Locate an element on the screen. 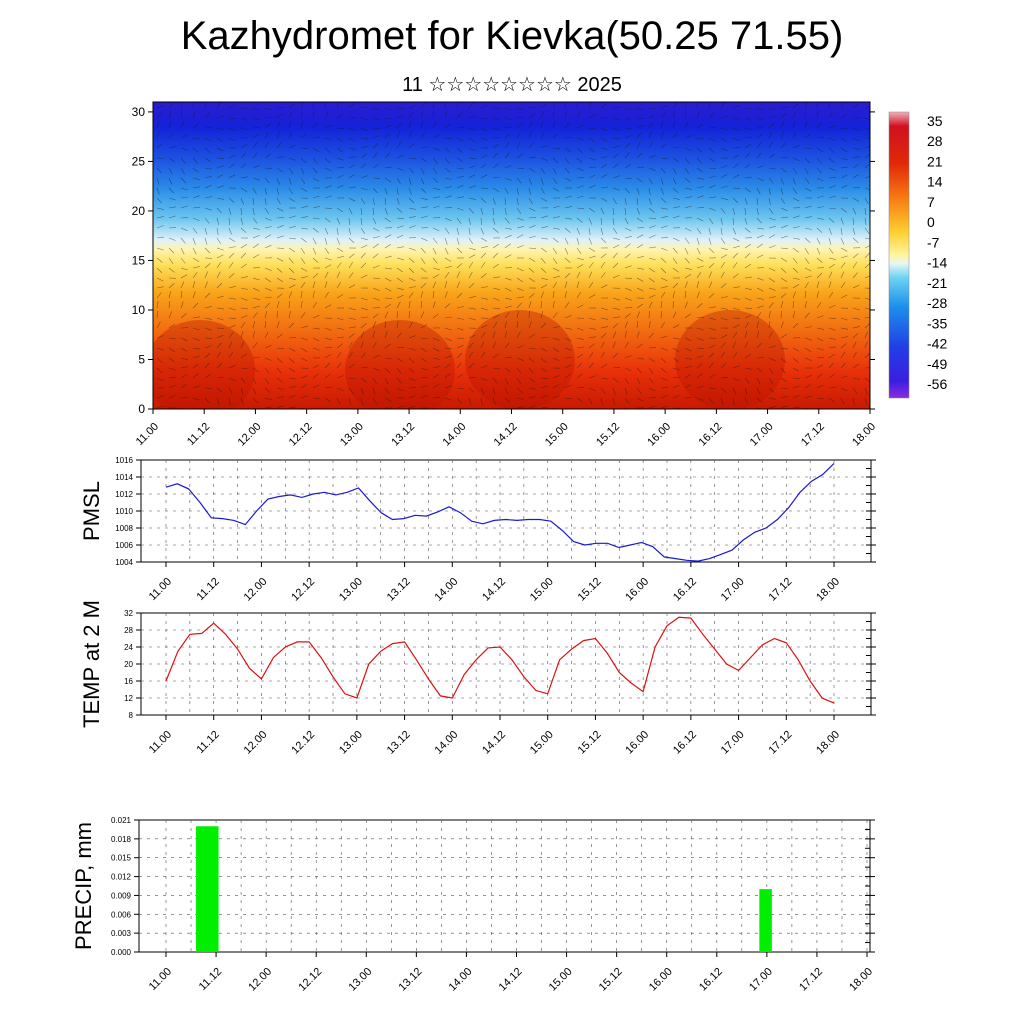  y-tick-label: 0.018 is located at coordinates (121, 839).